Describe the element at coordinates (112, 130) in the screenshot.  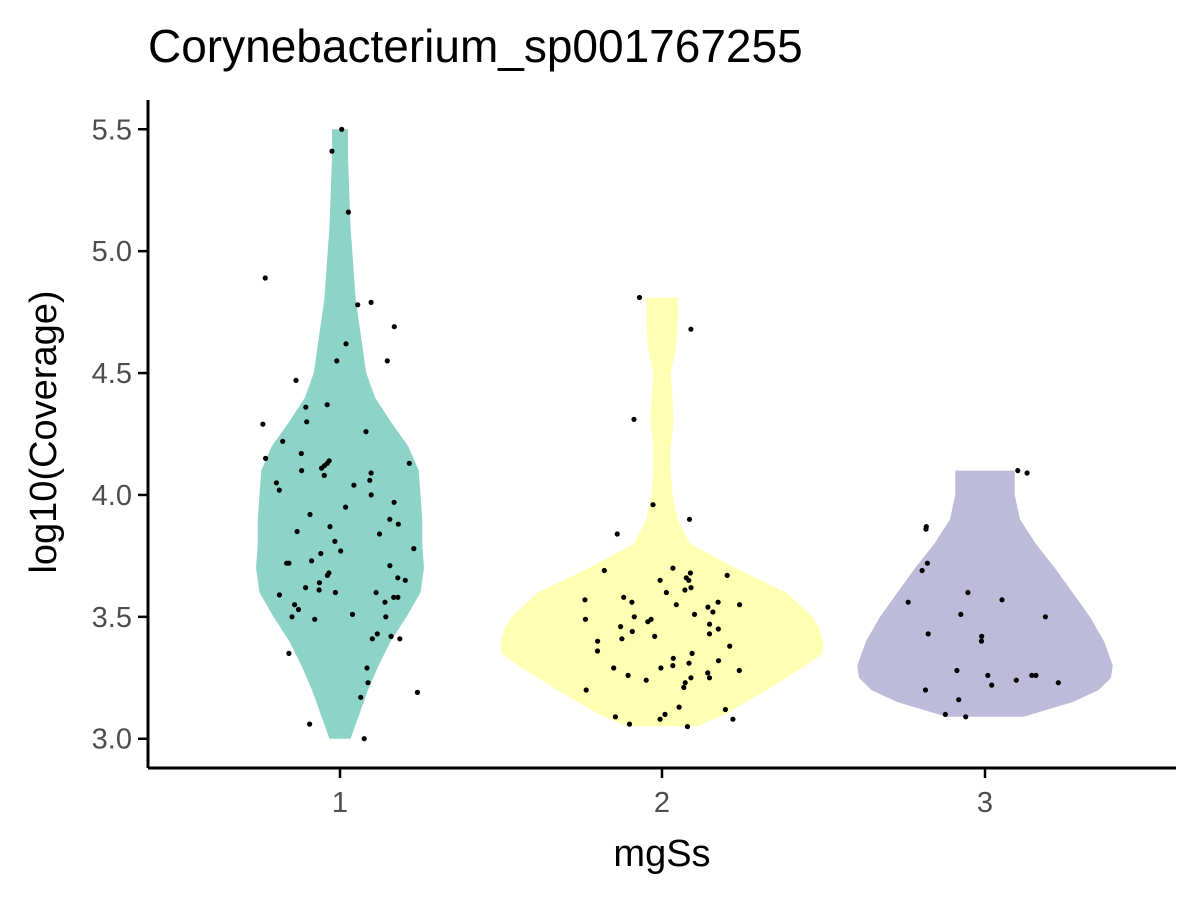
I see `y-tick-label: 5.5` at that location.